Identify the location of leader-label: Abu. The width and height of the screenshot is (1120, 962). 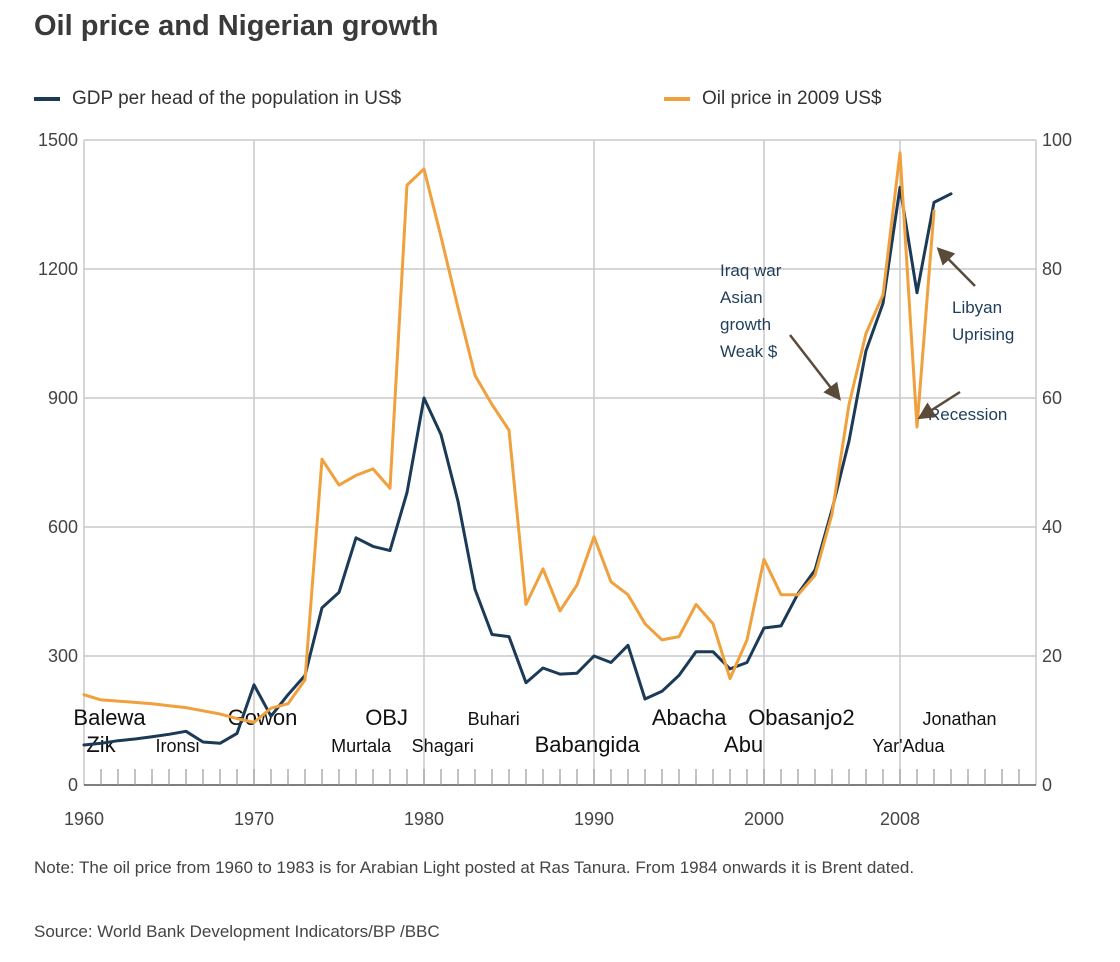
(743, 744).